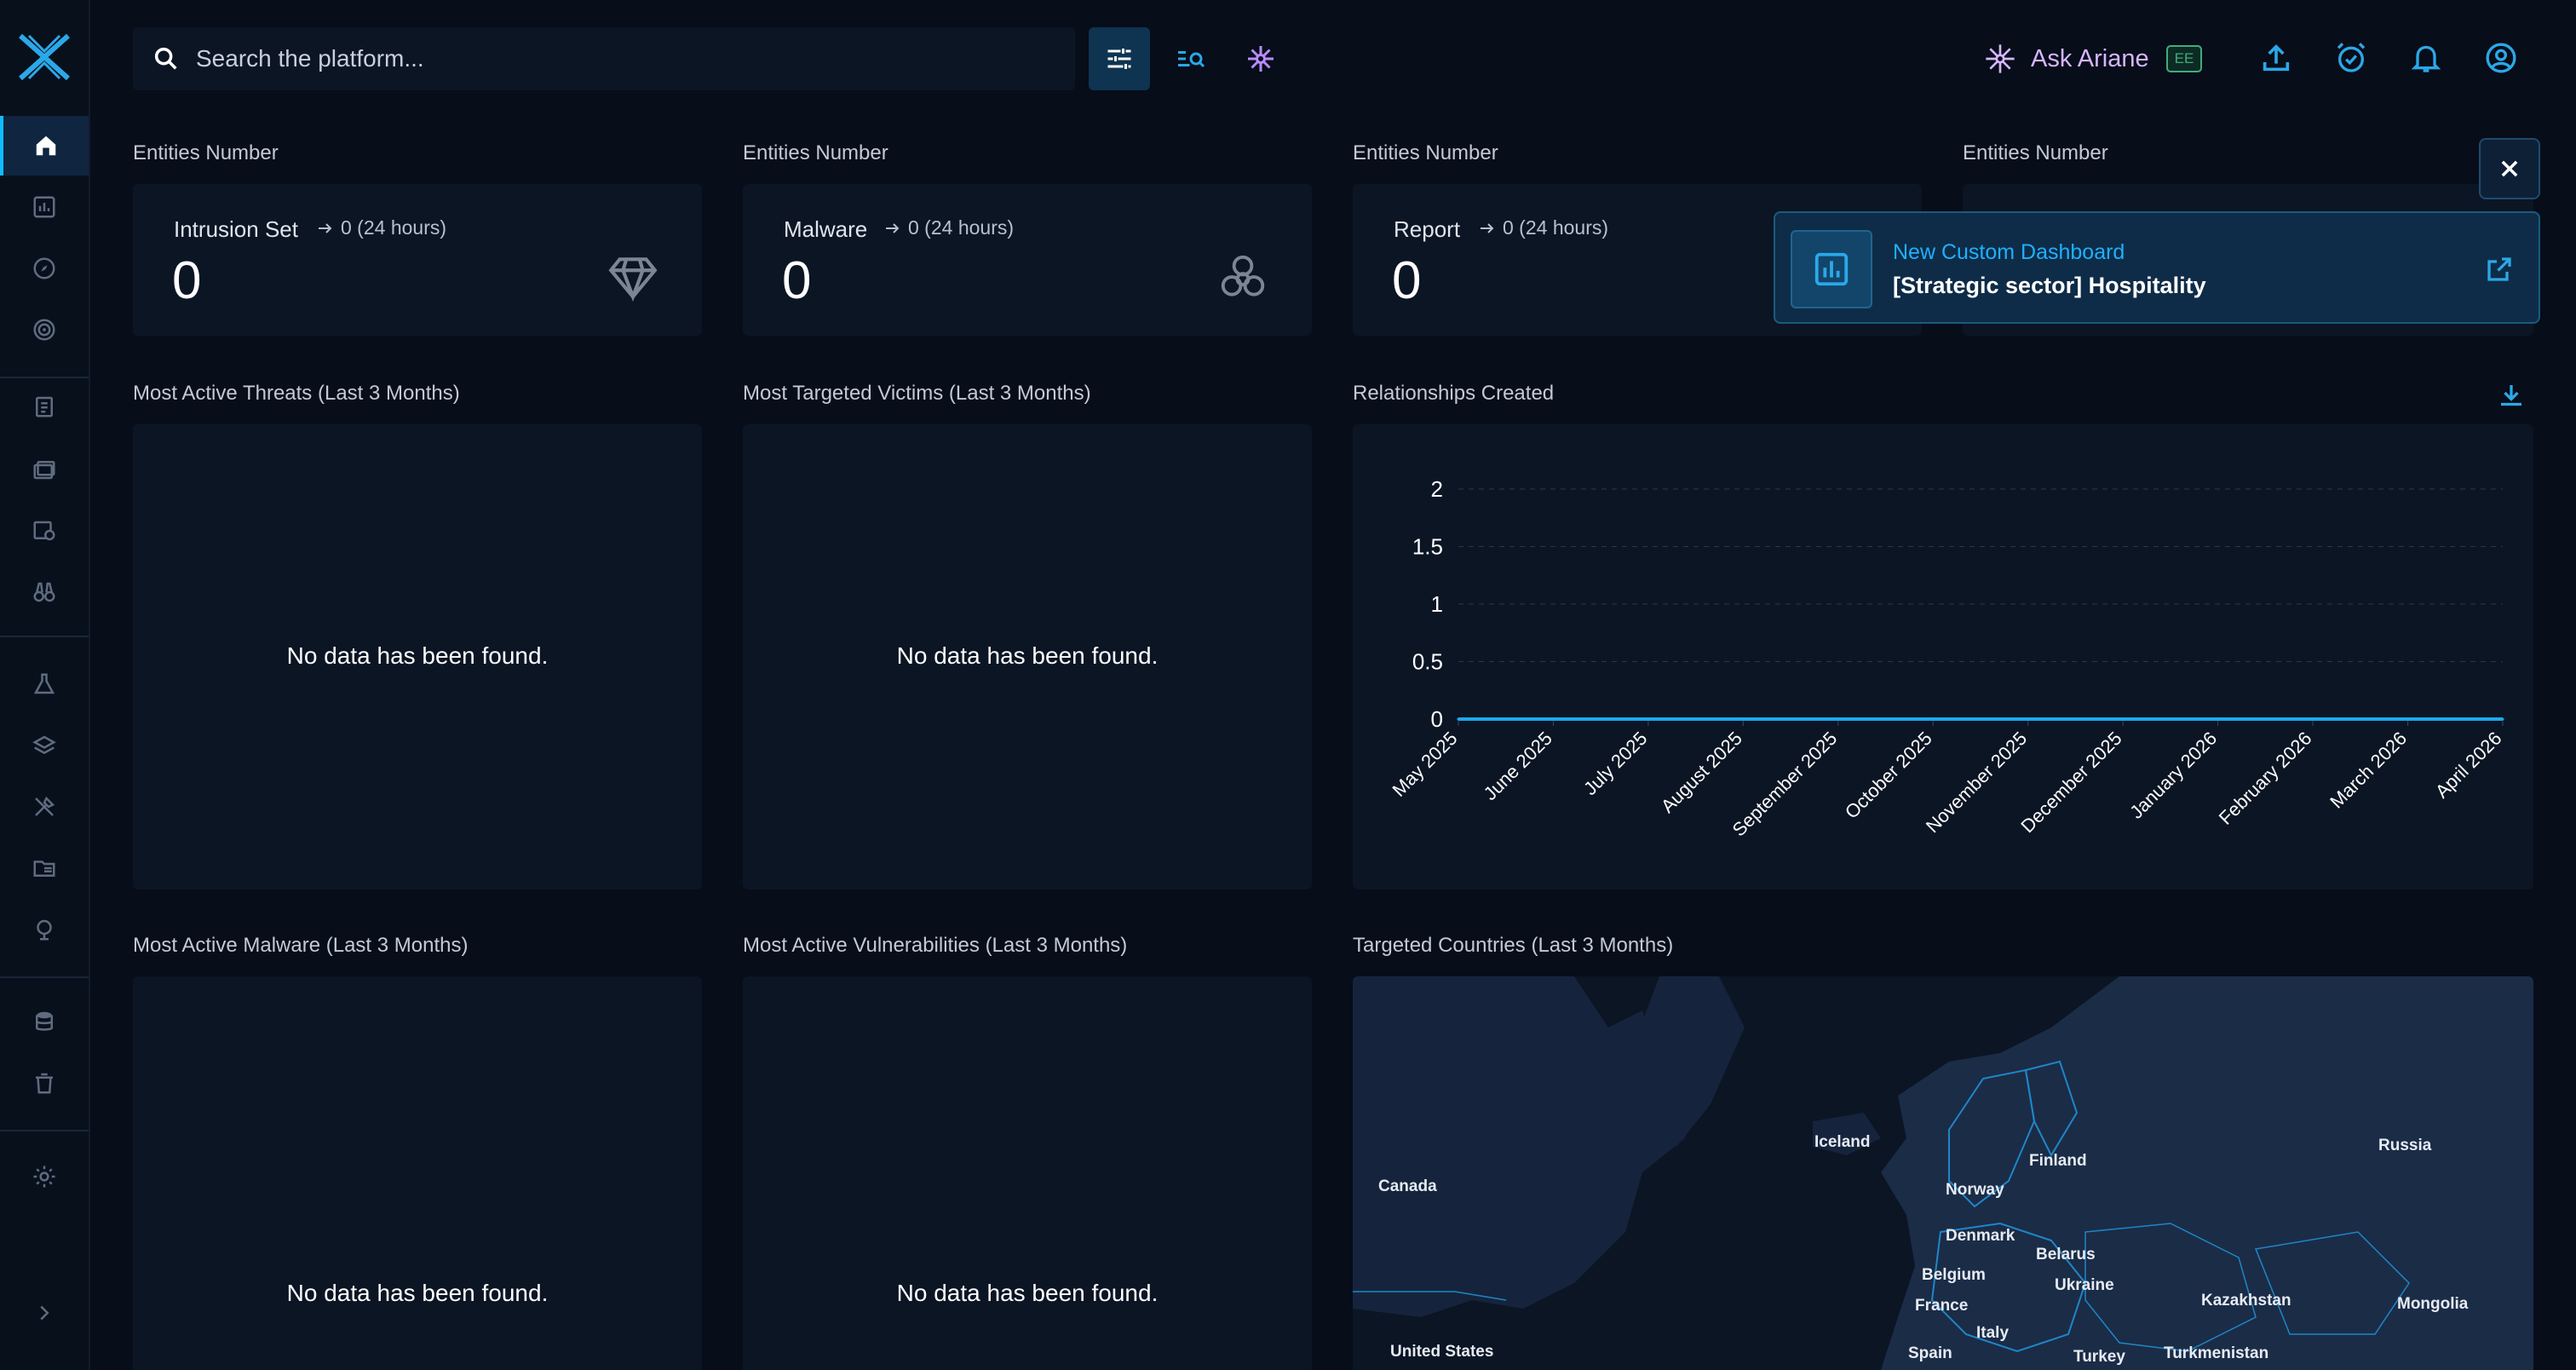 The width and height of the screenshot is (2576, 1370). I want to click on chevron-right-icon, so click(45, 1313).